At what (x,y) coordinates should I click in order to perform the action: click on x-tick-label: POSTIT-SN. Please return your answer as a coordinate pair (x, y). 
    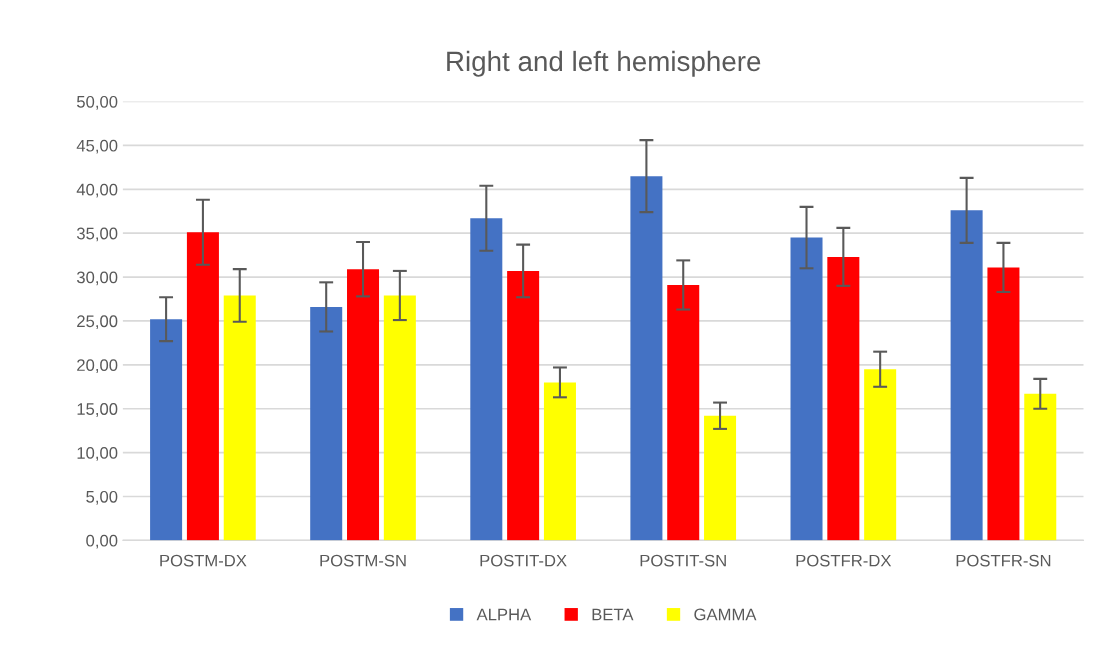
    Looking at the image, I should click on (683, 560).